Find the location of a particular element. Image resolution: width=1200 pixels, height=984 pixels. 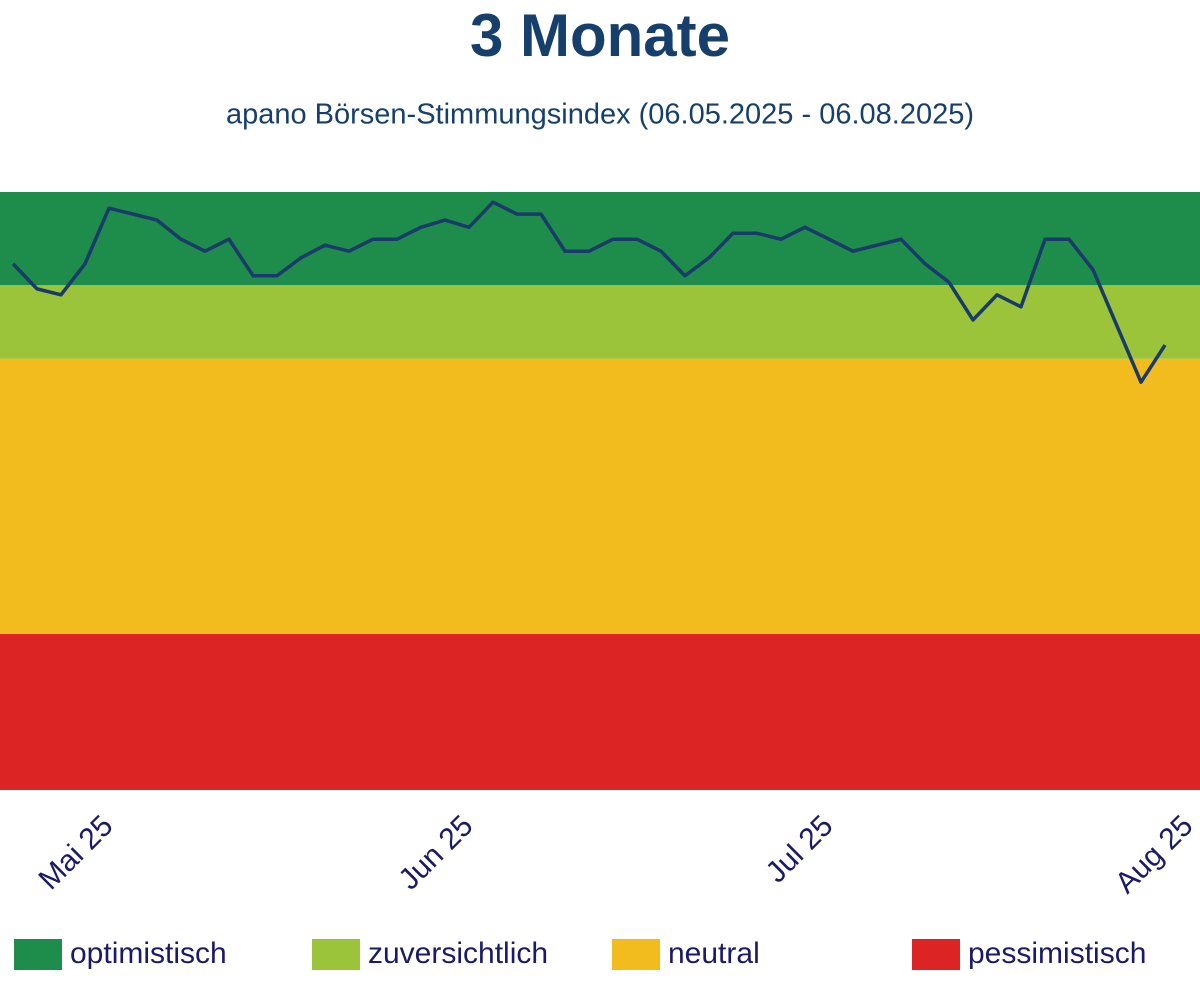

legend-label: neutral is located at coordinates (714, 953).